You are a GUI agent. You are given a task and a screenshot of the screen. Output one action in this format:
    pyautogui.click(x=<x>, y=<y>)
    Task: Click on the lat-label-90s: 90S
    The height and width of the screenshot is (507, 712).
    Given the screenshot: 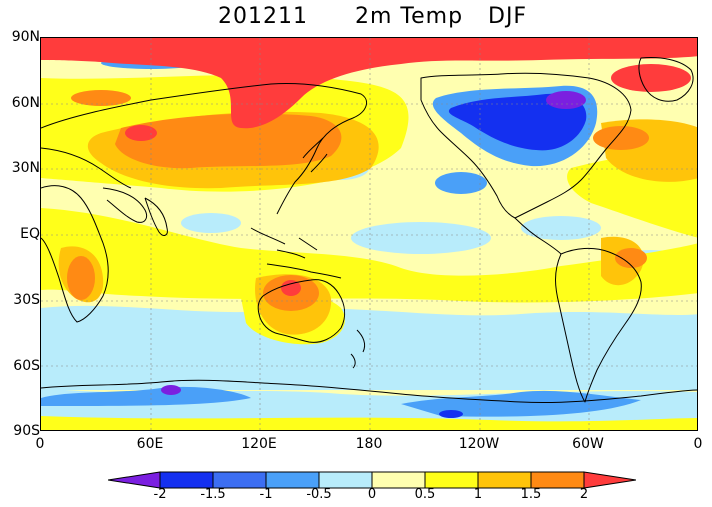 What is the action you would take?
    pyautogui.click(x=26, y=431)
    